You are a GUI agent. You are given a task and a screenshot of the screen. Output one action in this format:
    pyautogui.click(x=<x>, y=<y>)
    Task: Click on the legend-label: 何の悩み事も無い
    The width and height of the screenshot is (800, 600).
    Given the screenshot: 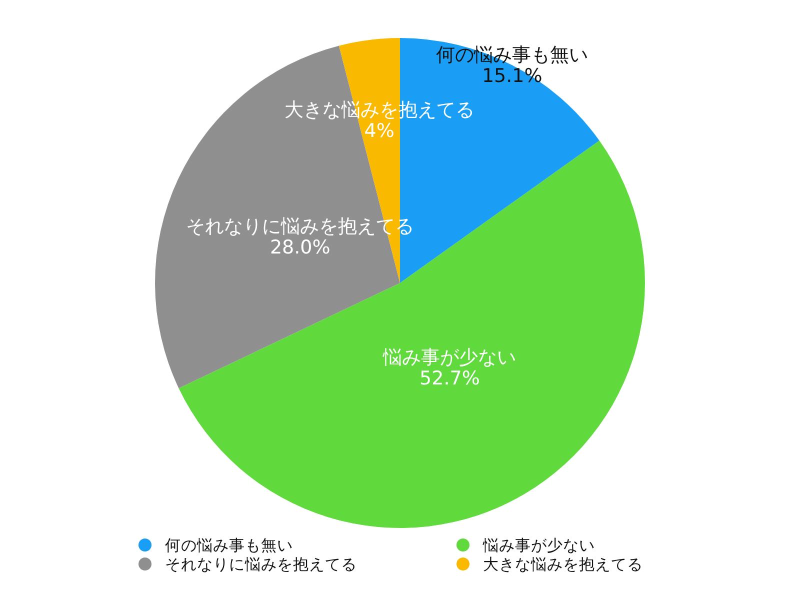 What is the action you would take?
    pyautogui.click(x=229, y=545)
    